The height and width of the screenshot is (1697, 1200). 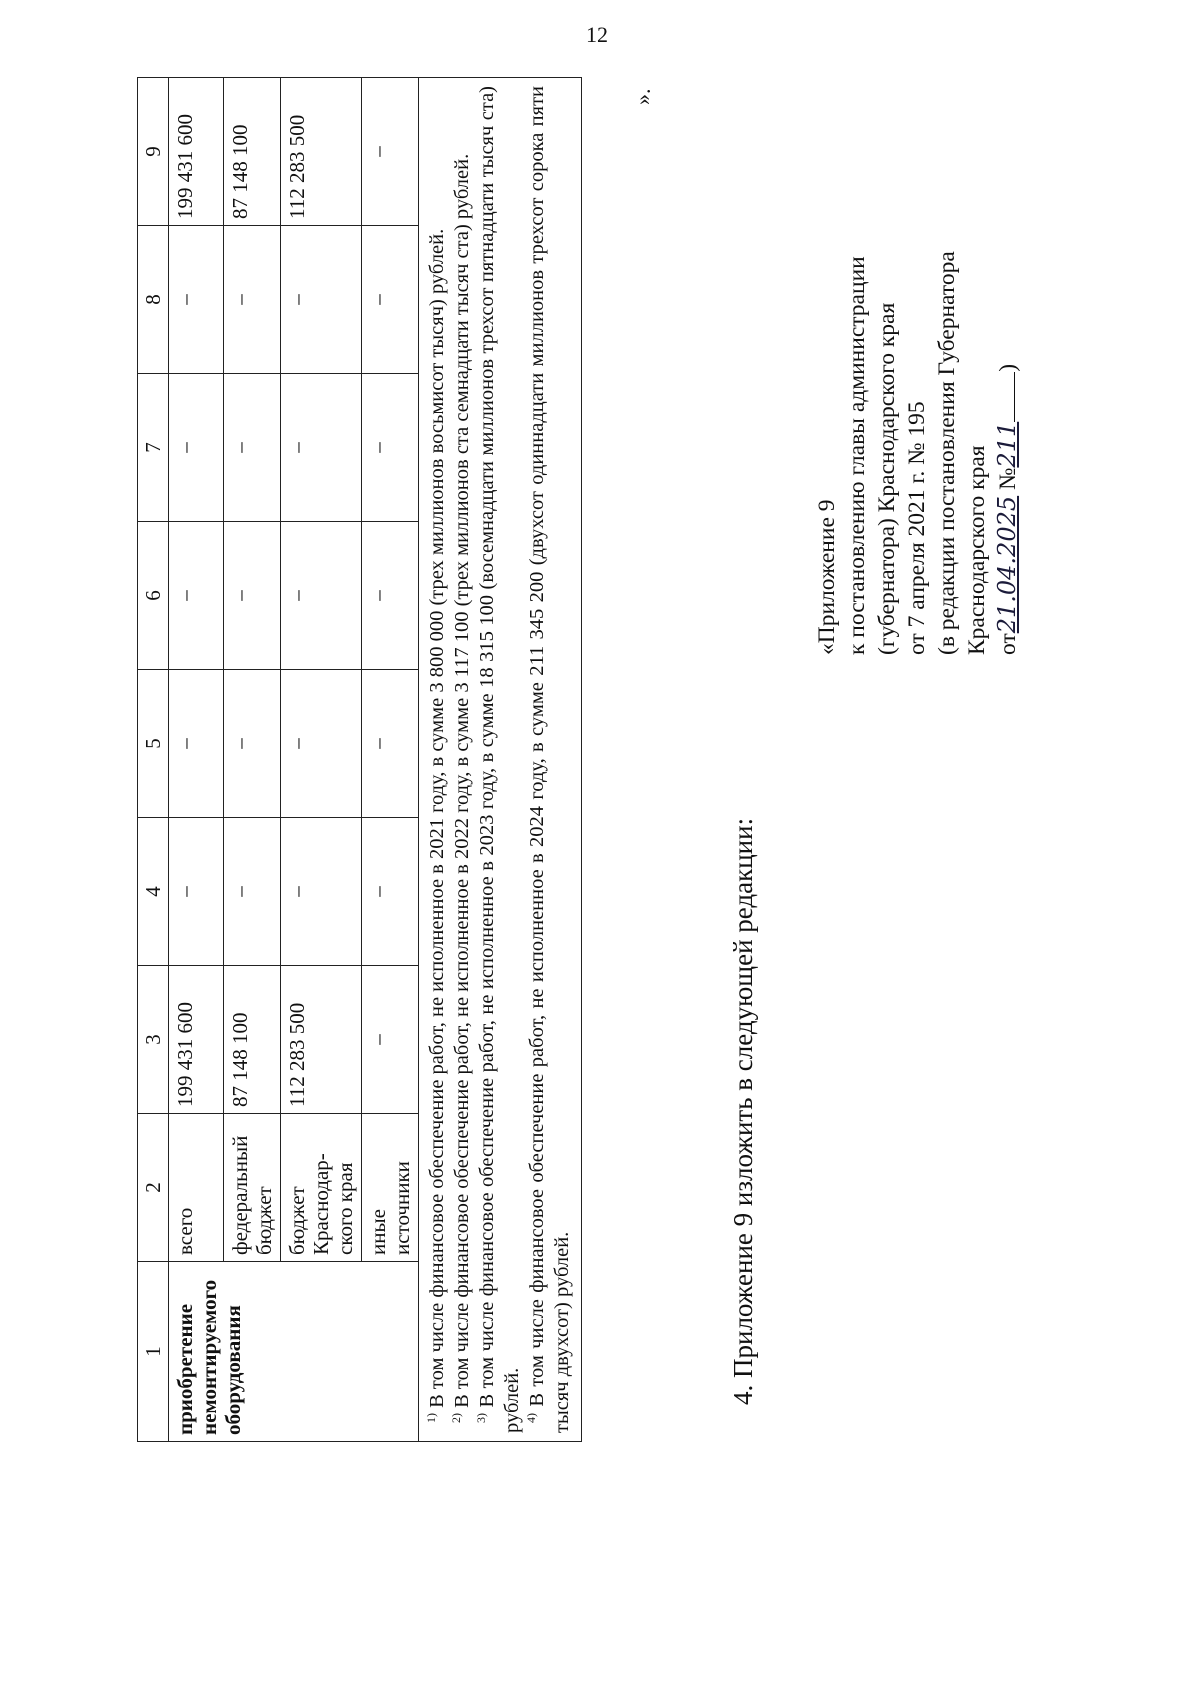 What do you see at coordinates (1008, 644) in the screenshot?
I see `date-prefix: от` at bounding box center [1008, 644].